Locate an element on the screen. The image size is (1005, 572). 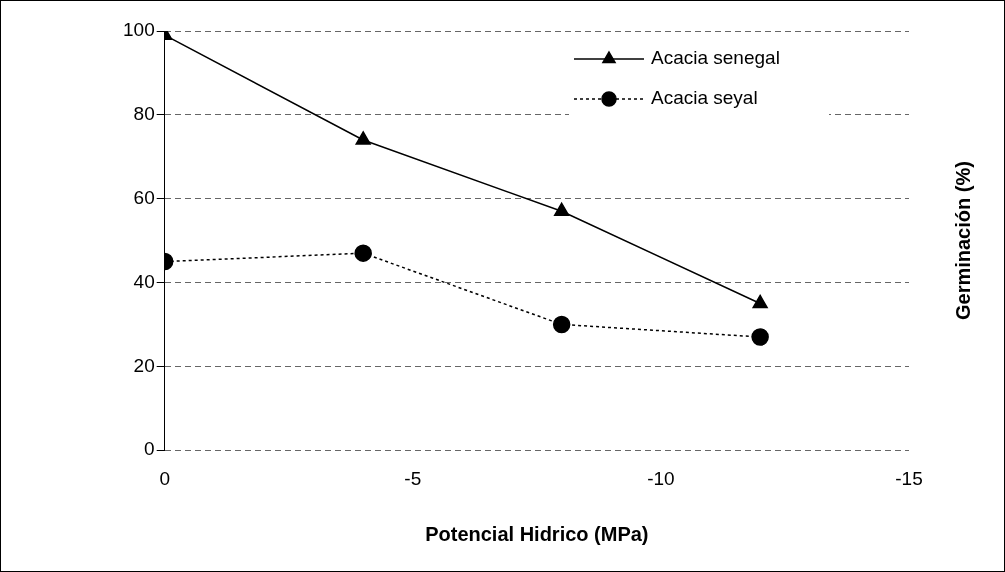
x-tick-label: -5 is located at coordinates (413, 478).